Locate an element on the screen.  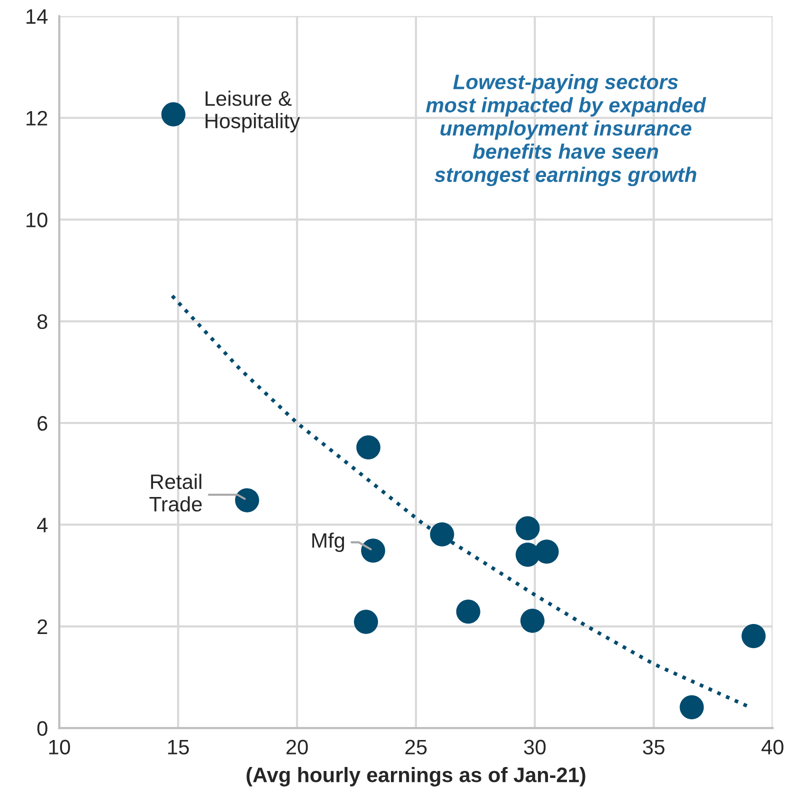
annotation: Leisure & Hospitality is located at coordinates (253, 111).